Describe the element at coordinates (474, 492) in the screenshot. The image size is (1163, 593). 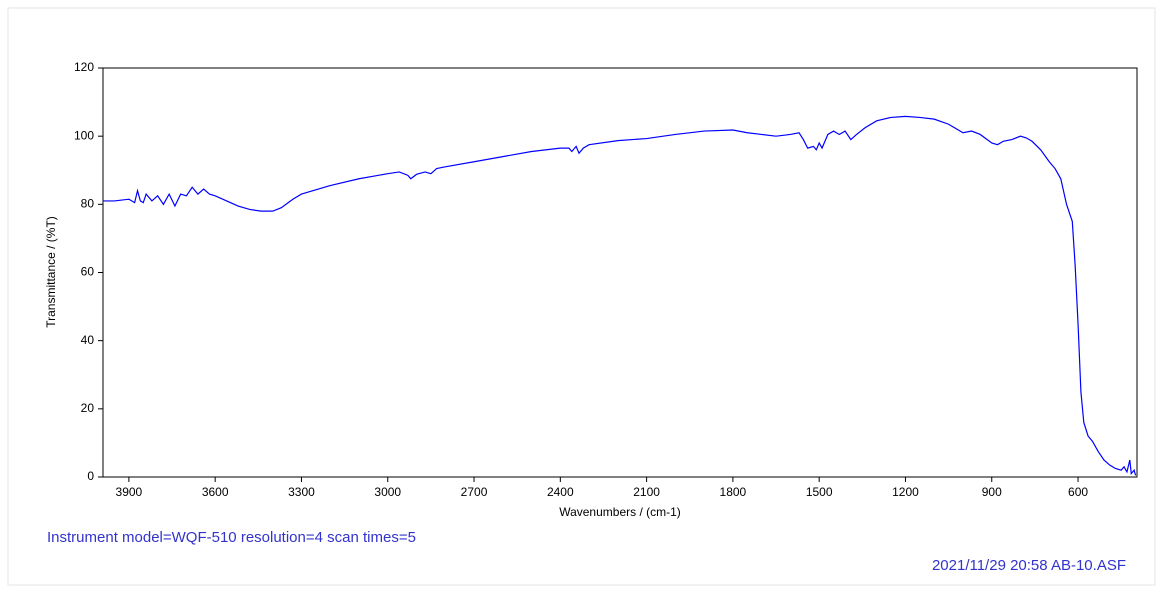
I see `x-tick-label: 2700` at that location.